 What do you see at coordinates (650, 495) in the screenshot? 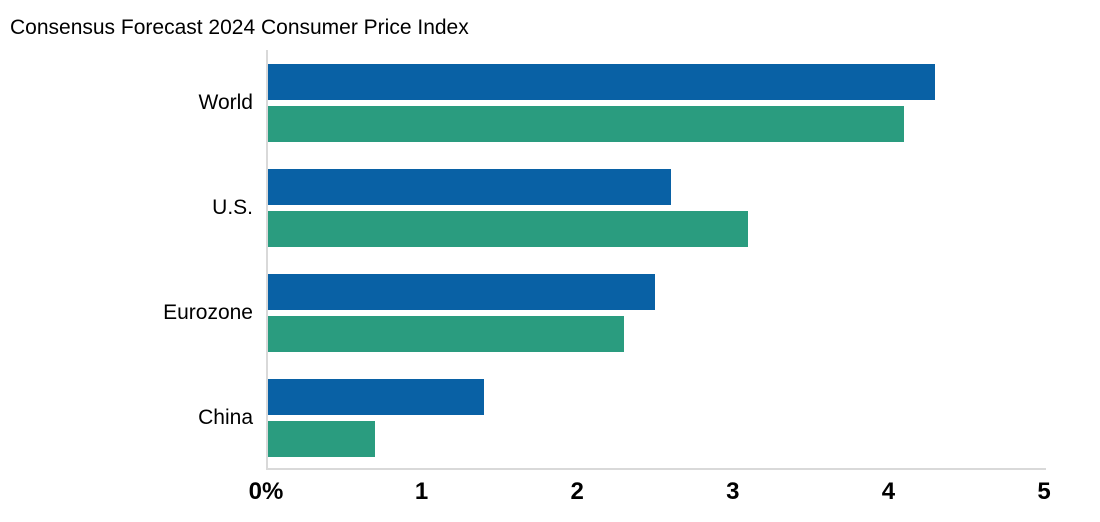
I see `x-axis-tick-labels: 0% 1 2 3 4 5` at bounding box center [650, 495].